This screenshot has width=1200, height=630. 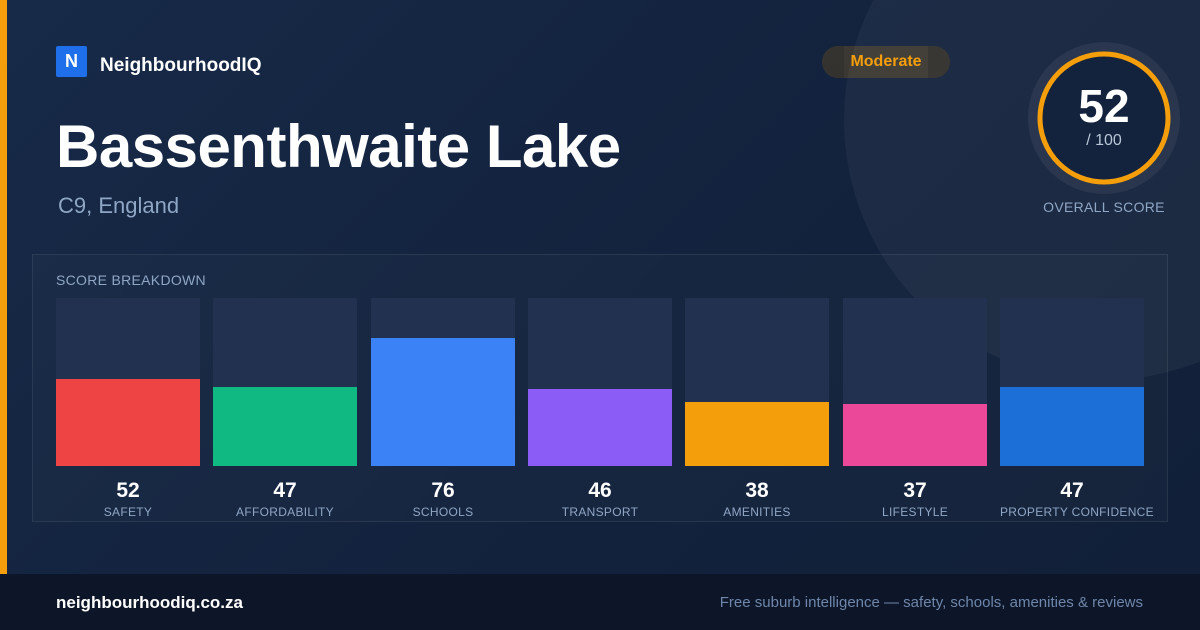 I want to click on breakdown-item-lifestyle: 37 LIFESTYLE, so click(x=915, y=408).